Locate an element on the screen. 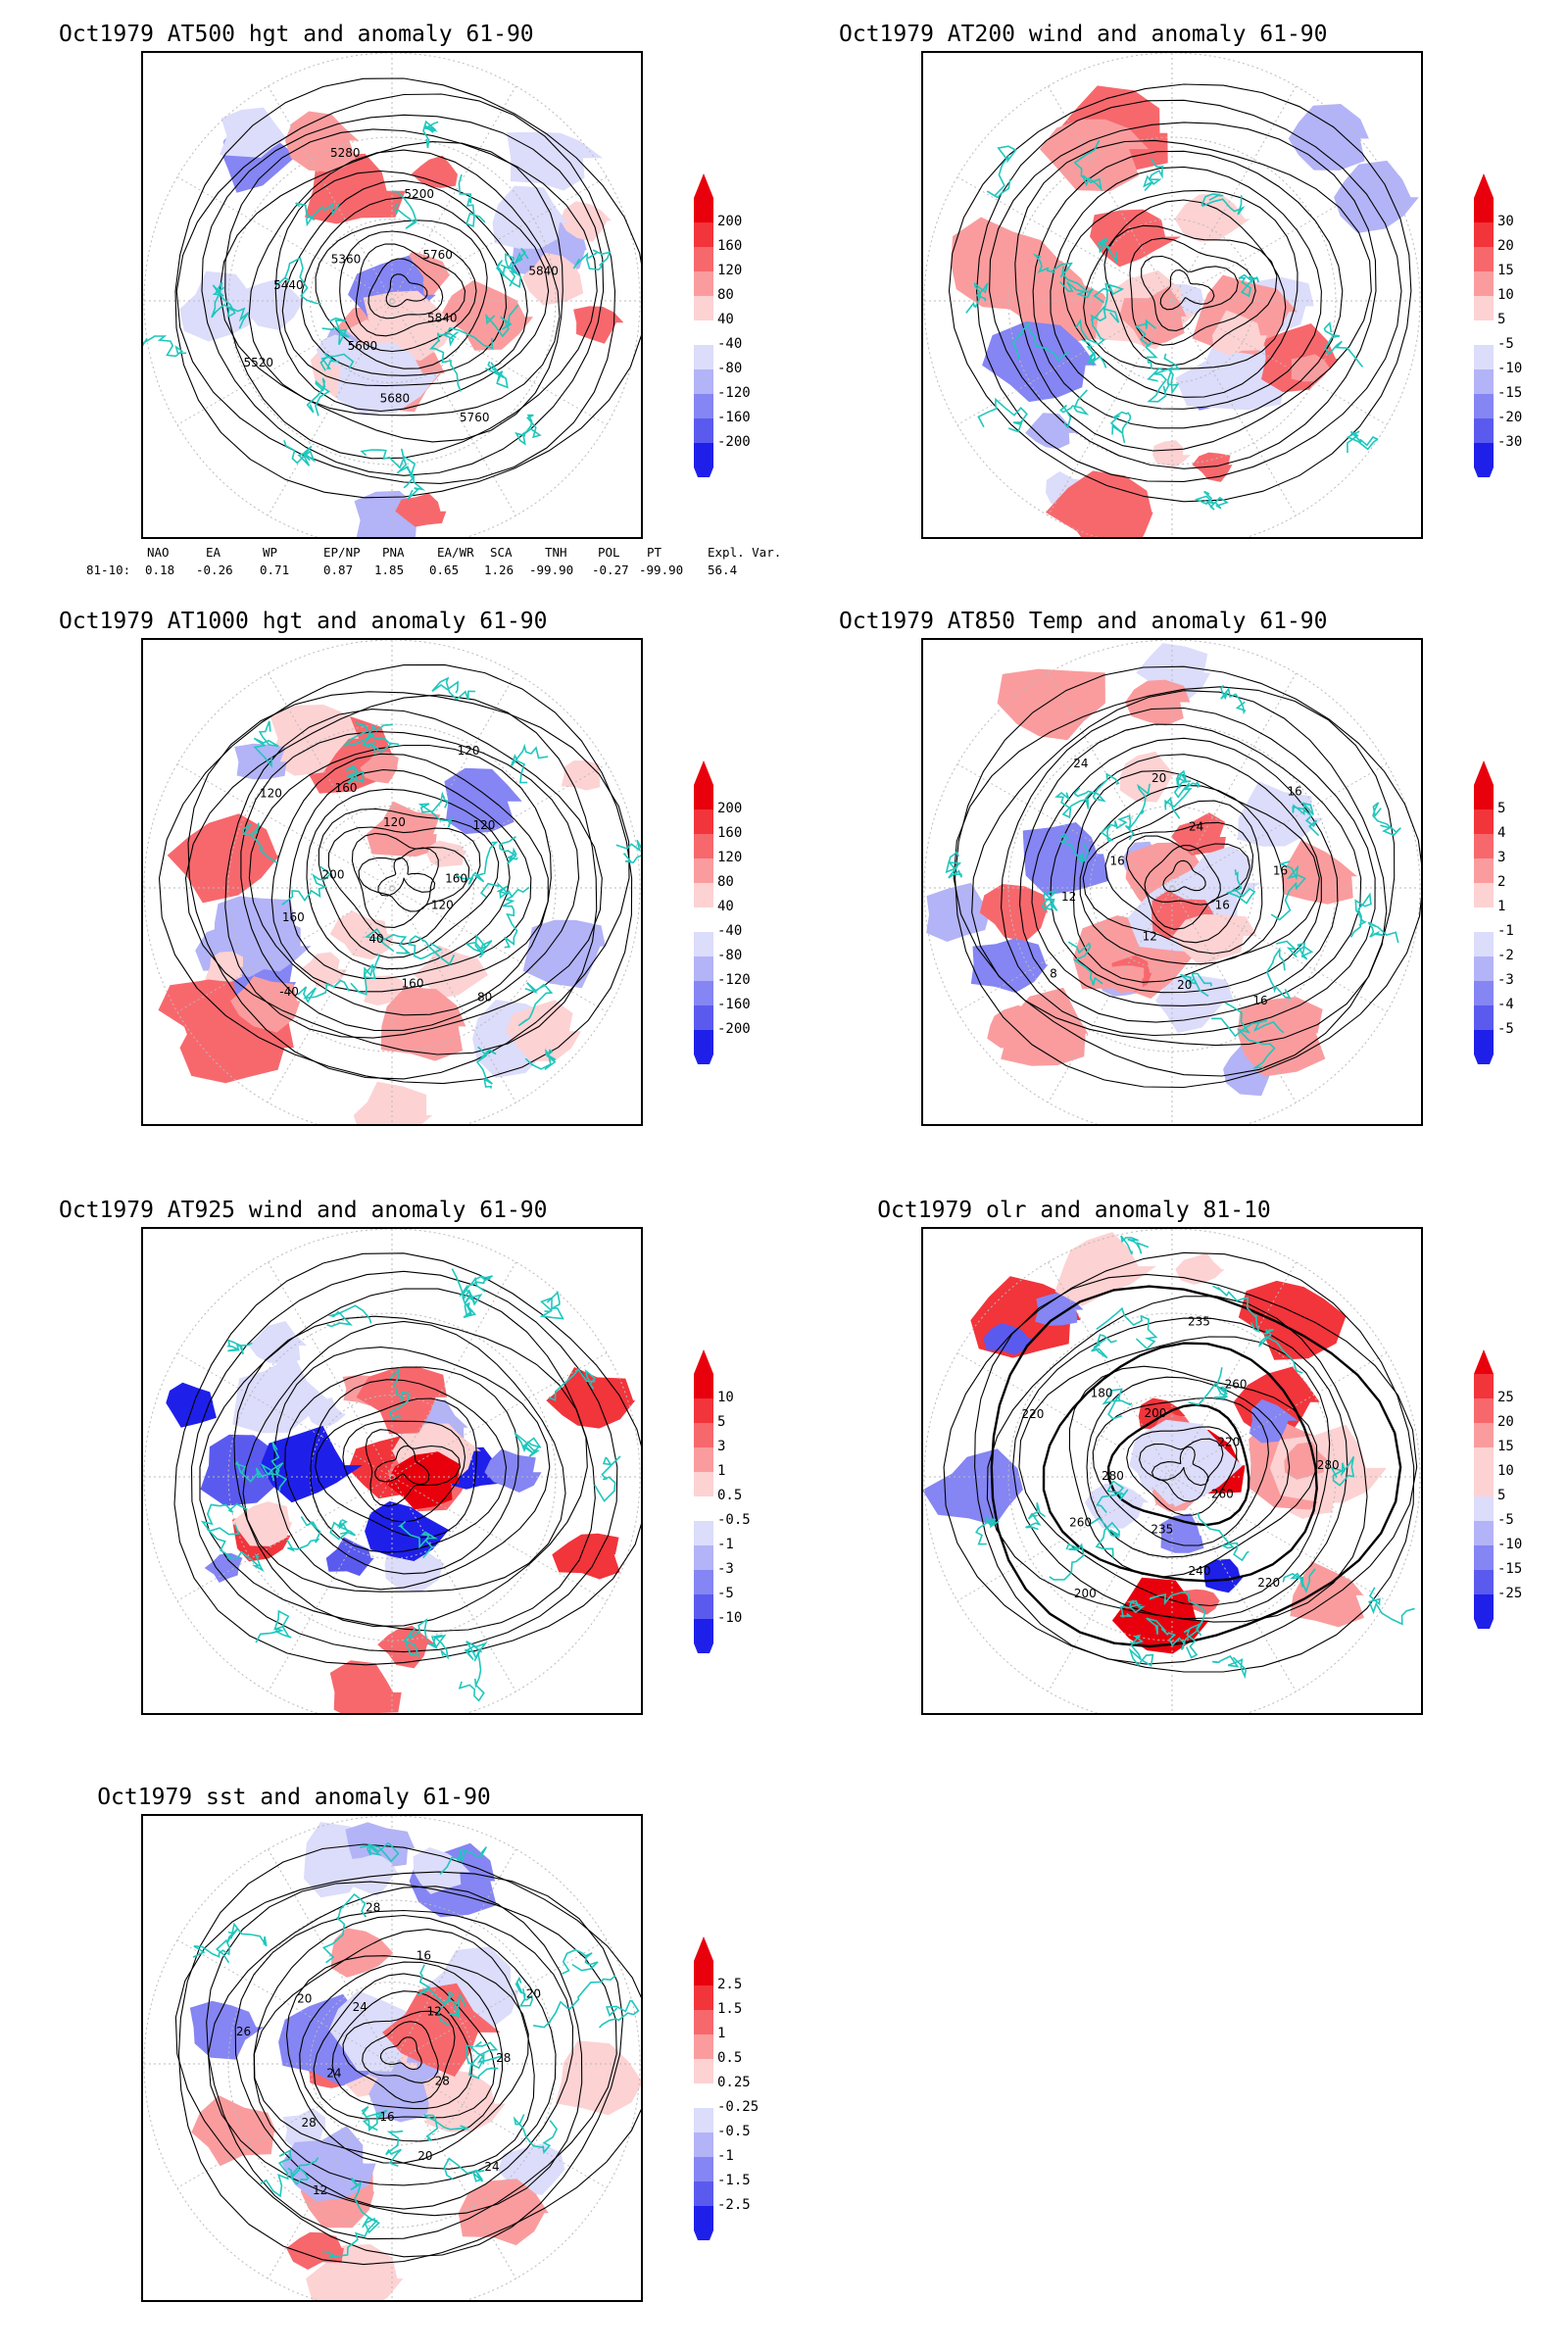  colorbar-tick-label: 40 is located at coordinates (725, 906).